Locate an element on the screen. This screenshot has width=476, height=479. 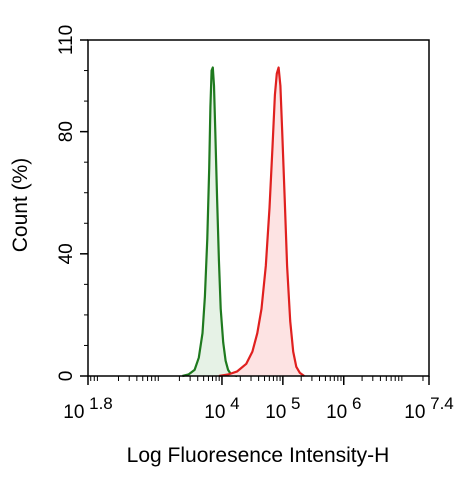
y-tick-label: 40 is located at coordinates (66, 253).